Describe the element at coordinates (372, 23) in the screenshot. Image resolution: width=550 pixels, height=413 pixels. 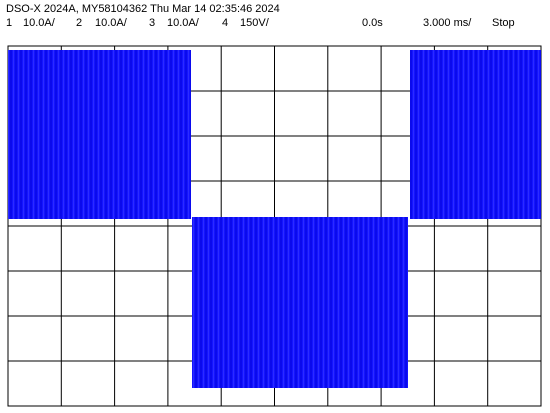
I see `time-offset: 0.0s` at that location.